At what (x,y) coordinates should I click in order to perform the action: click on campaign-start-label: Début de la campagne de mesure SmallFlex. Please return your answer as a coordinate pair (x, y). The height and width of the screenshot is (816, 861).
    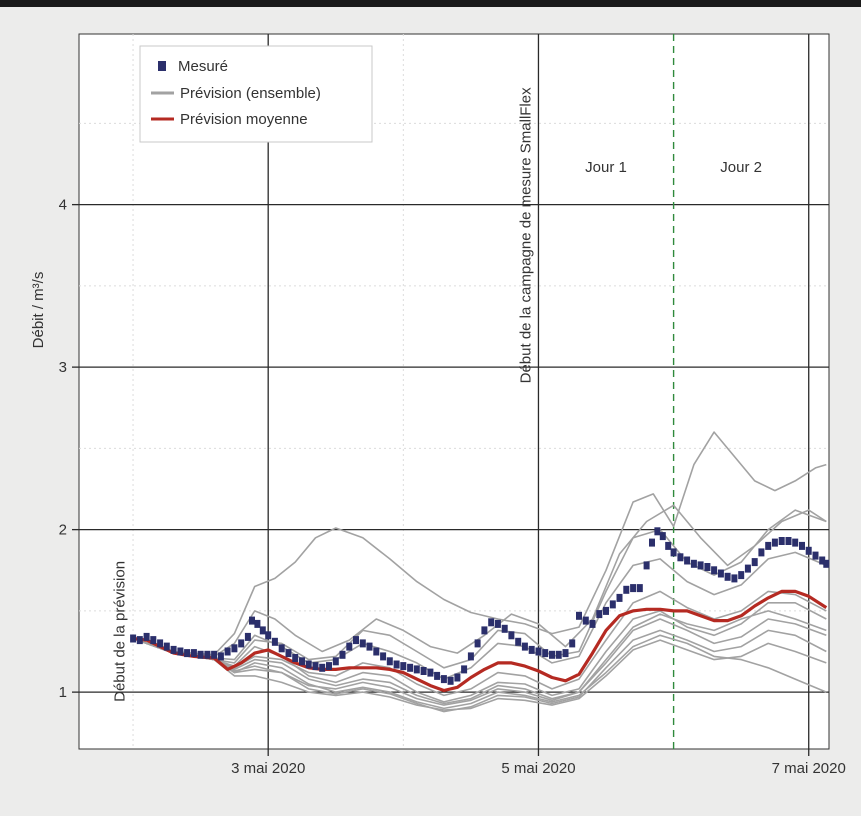
    Looking at the image, I should click on (525, 235).